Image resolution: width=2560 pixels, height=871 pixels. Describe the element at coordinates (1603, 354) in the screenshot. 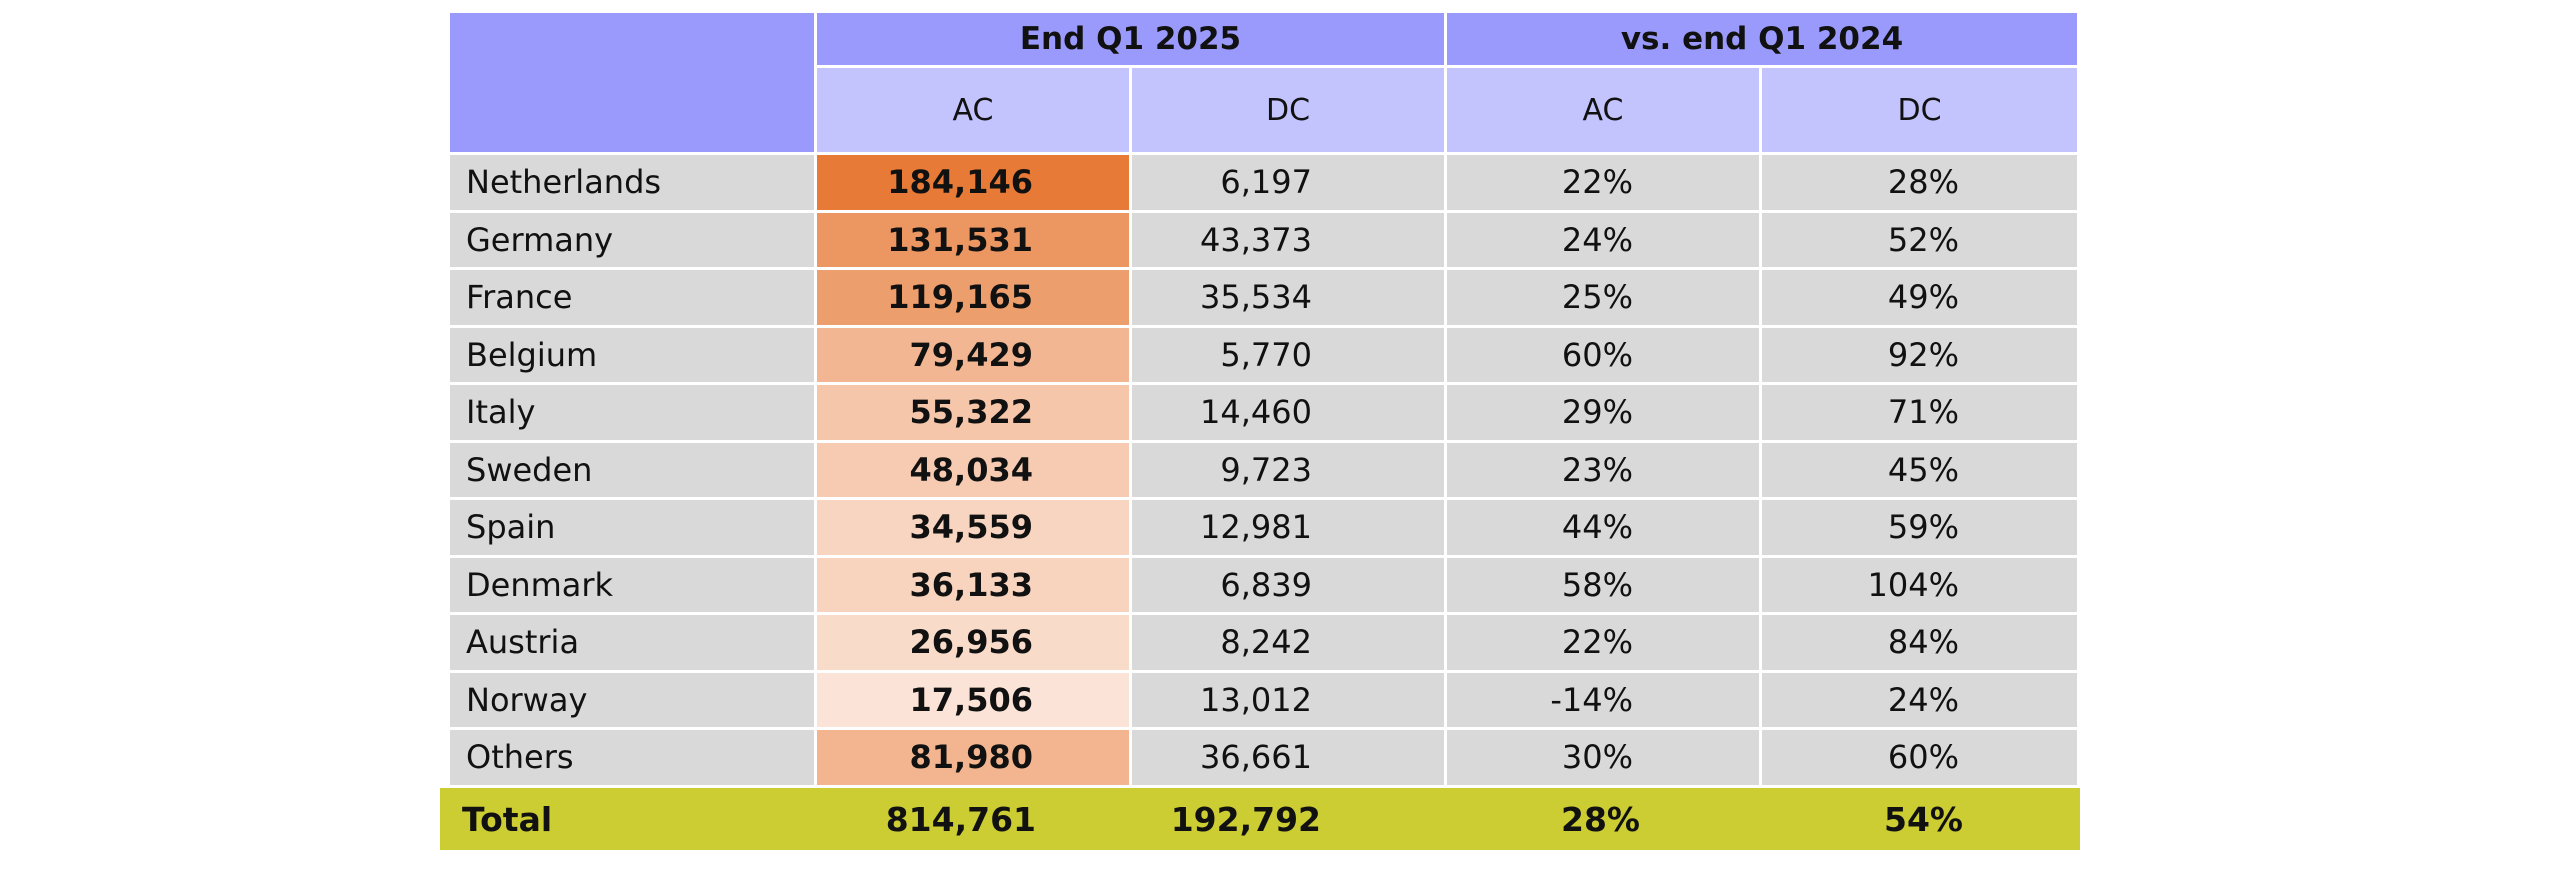

I see `row-belgium-ac-change: 60%` at that location.